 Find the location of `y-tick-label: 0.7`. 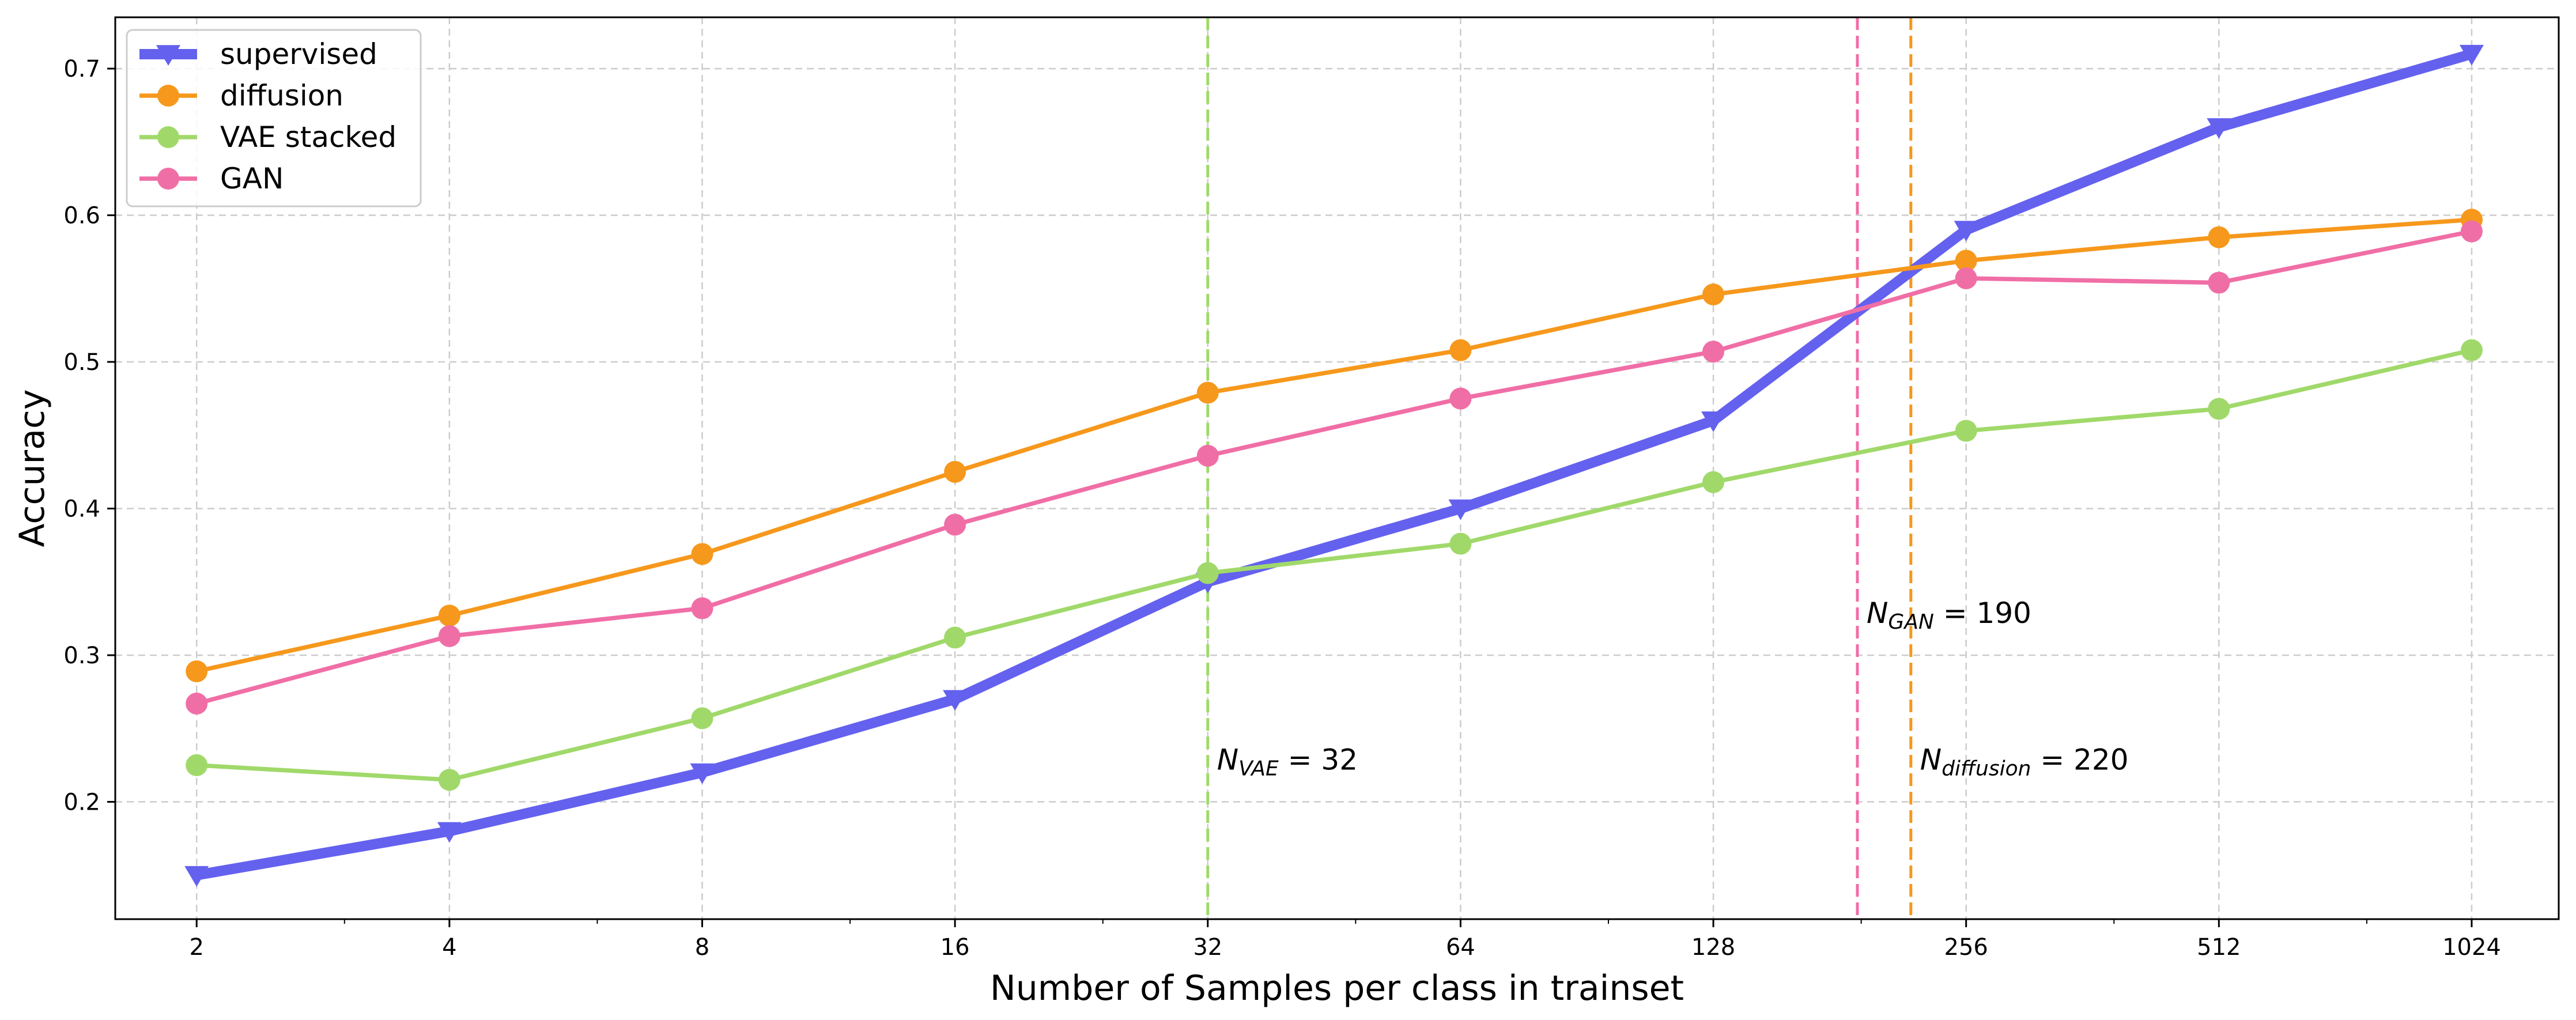

y-tick-label: 0.7 is located at coordinates (81, 69).